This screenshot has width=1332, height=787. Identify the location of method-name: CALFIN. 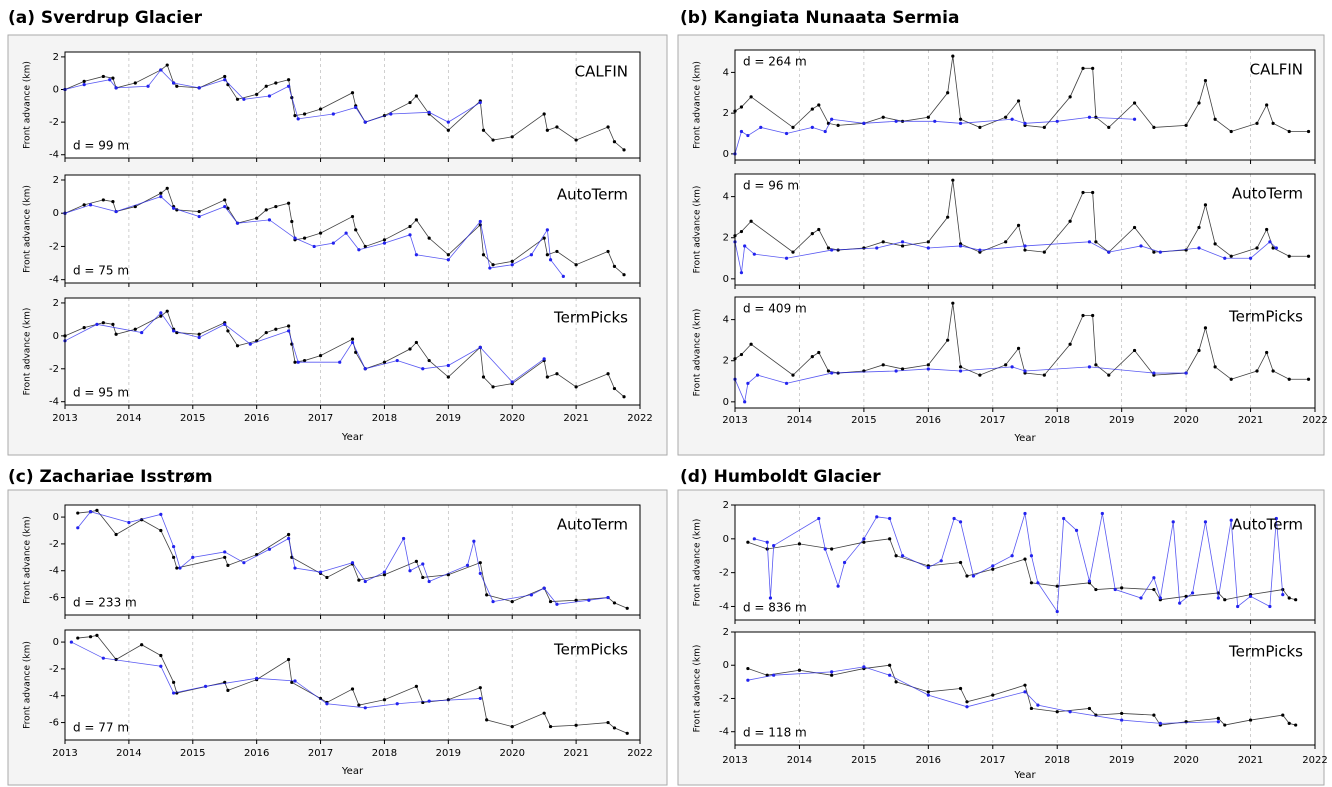
(601, 72).